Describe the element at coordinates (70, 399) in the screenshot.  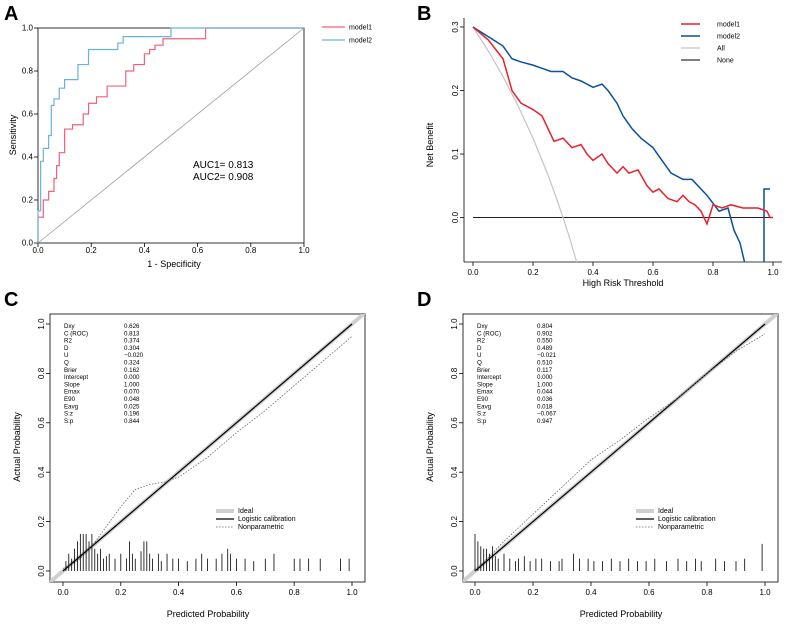
I see `calib-c-stat-label-10: E90` at that location.